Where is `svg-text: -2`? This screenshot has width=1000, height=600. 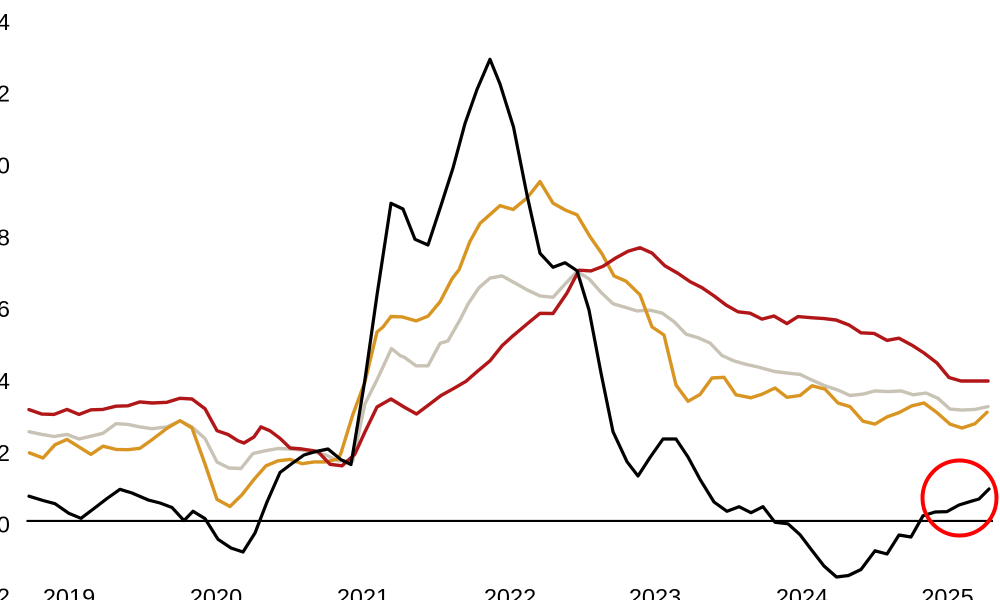
svg-text: -2 is located at coordinates (5, 592).